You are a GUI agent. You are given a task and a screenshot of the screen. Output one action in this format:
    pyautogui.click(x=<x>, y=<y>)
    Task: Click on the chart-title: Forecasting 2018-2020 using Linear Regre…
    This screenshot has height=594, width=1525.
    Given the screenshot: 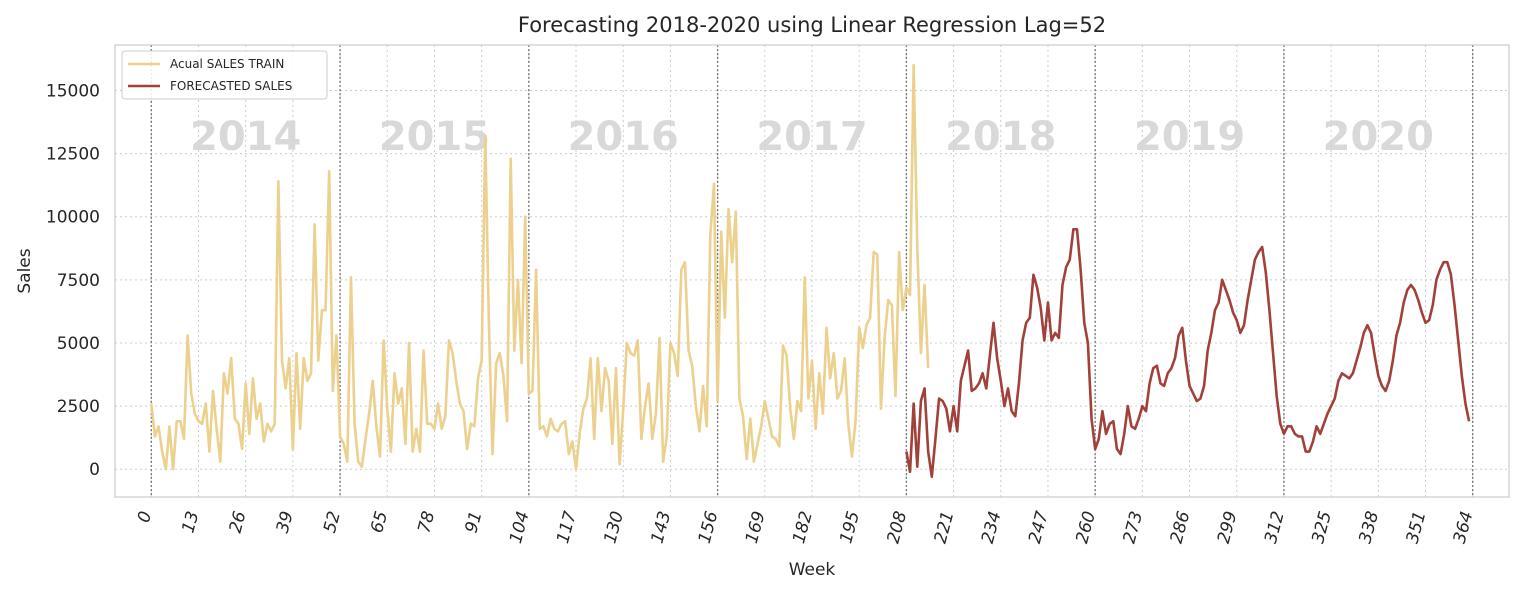 What is the action you would take?
    pyautogui.click(x=812, y=25)
    